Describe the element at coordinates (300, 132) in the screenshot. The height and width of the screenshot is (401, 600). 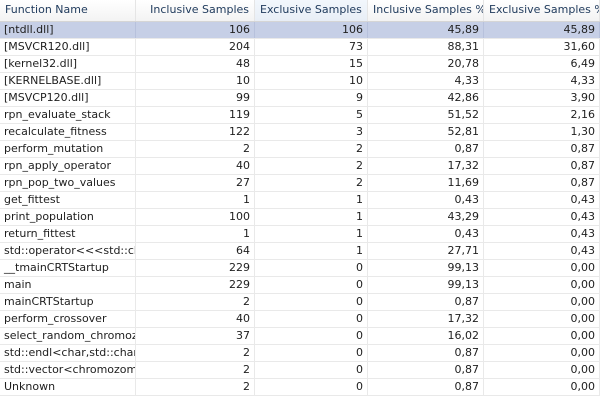
I see `table-row: recalculate_fitness 122 3 52,81 1,30` at that location.